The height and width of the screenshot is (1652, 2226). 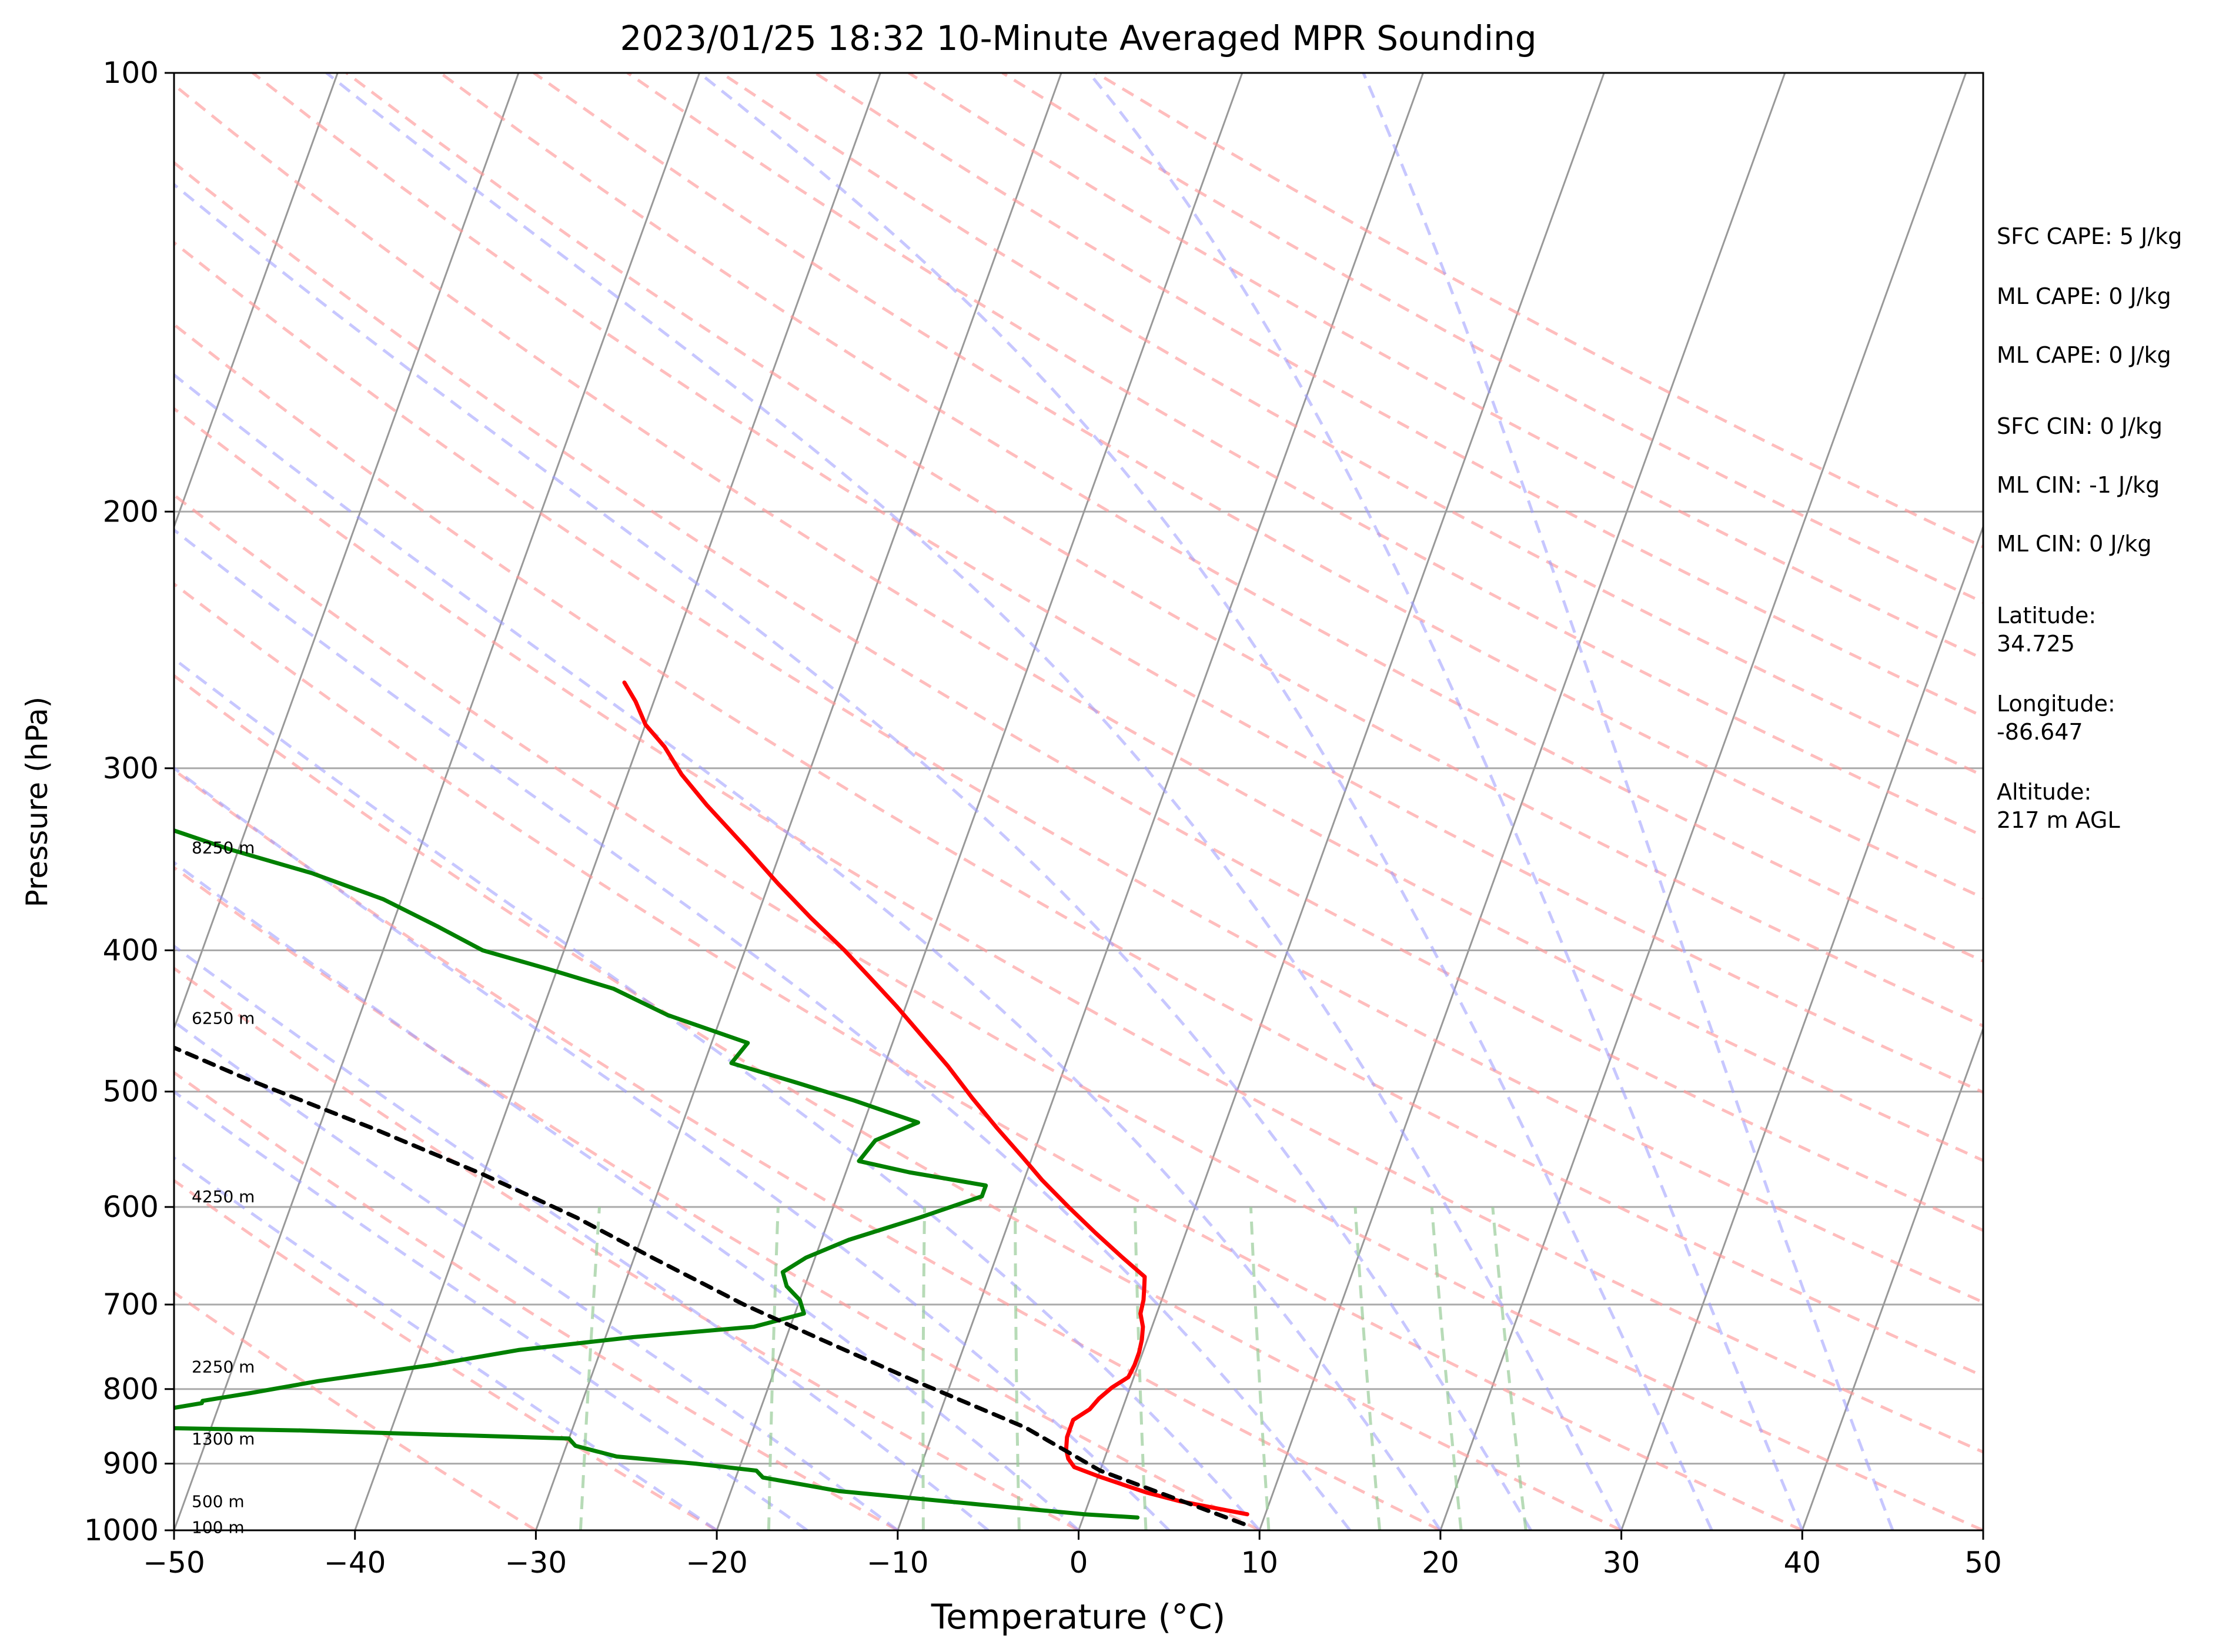 I want to click on x-tick-label: 0, so click(x=1078, y=1563).